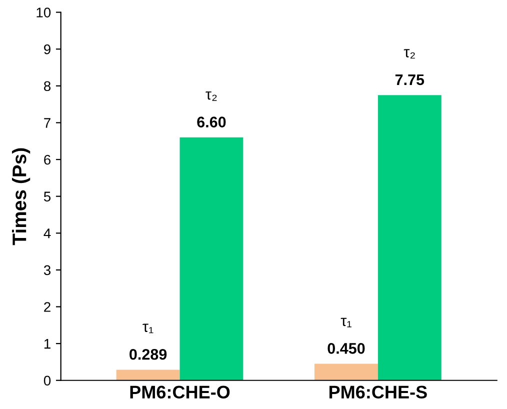  Describe the element at coordinates (47, 86) in the screenshot. I see `y-tick-label: 8` at that location.